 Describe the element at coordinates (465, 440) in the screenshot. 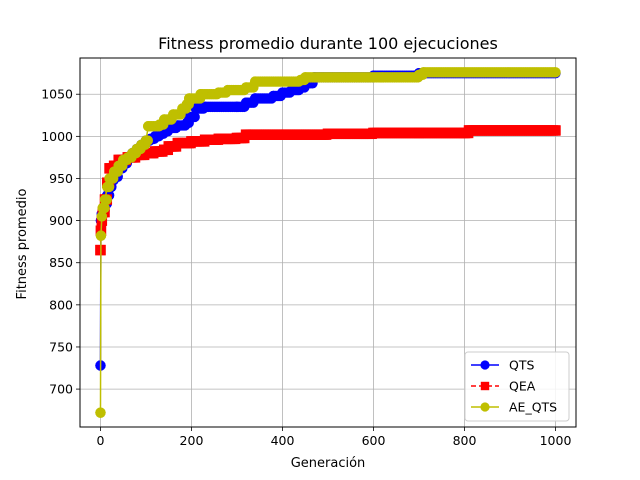

I see `x-tick-label: 800` at that location.